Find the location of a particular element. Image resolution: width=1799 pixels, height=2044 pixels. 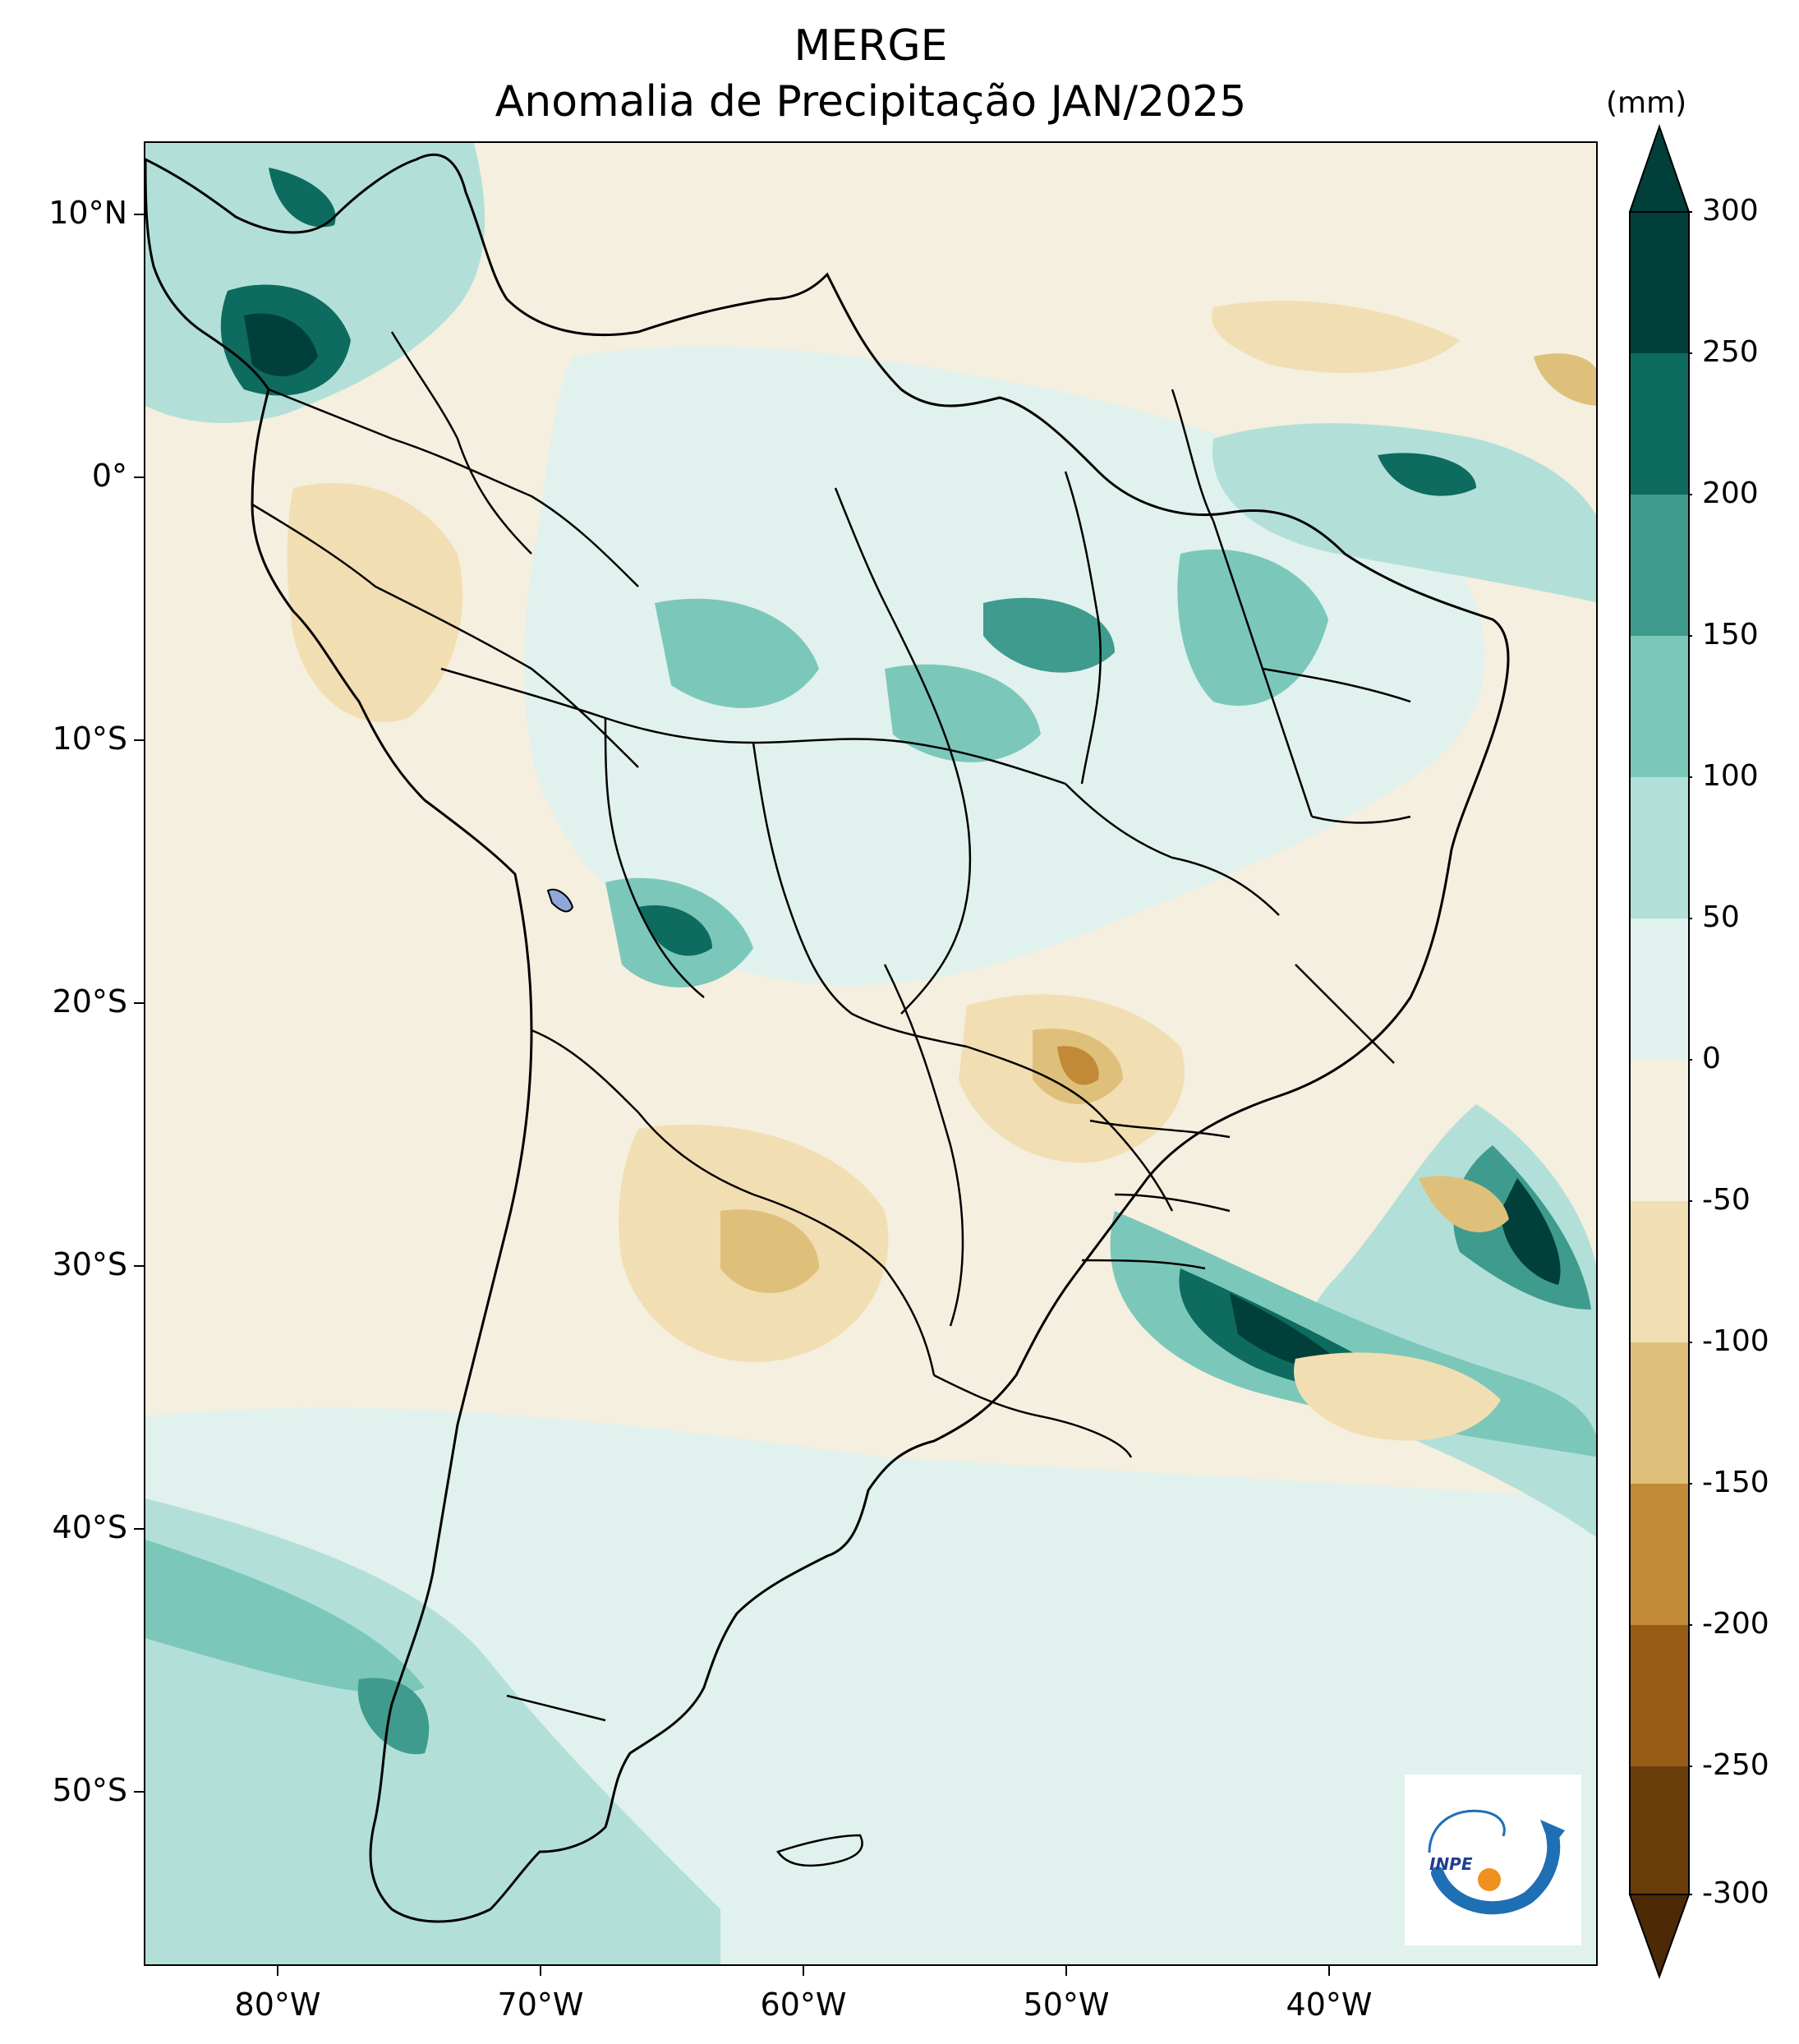

colorbar-label: -200 is located at coordinates (1735, 1624).